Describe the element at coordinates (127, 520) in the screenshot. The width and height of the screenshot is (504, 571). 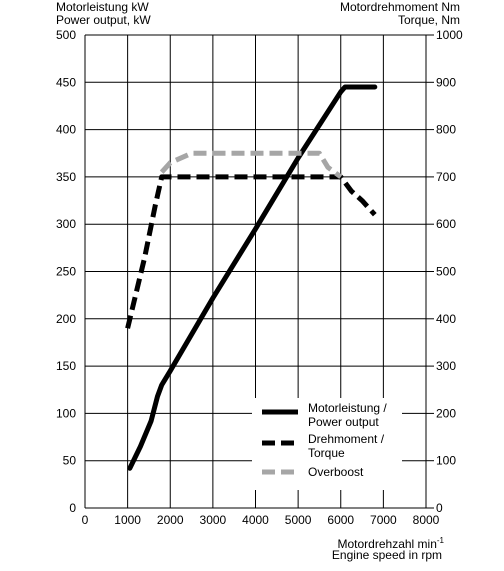
I see `x-tick-label: 1000` at that location.